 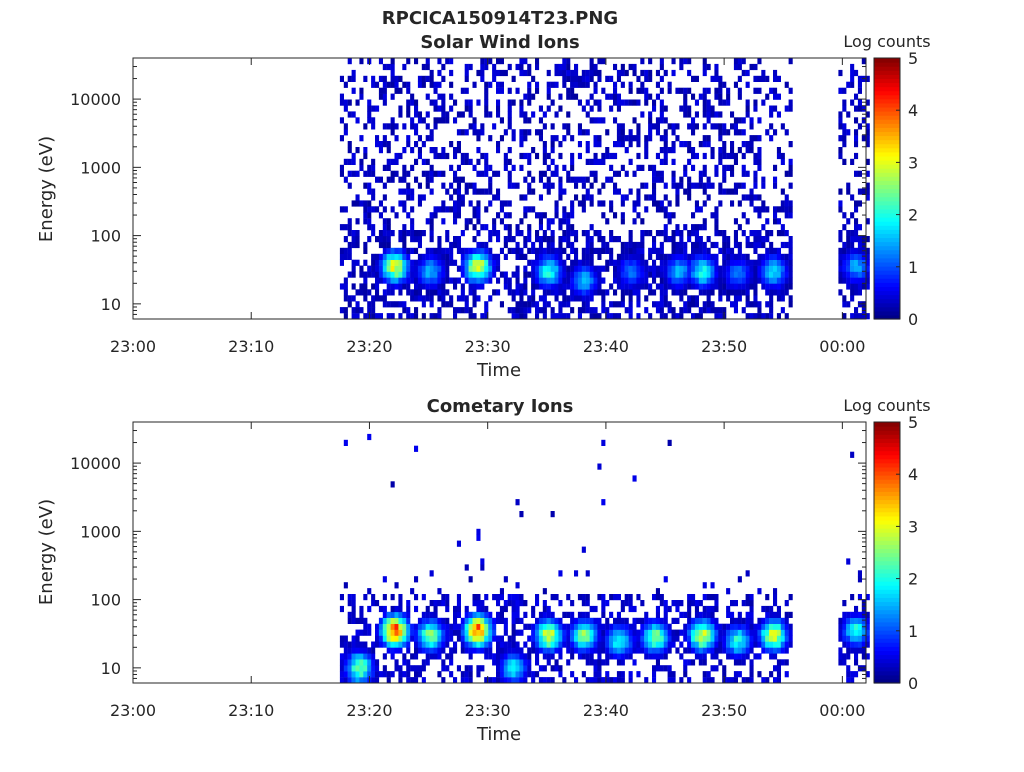 I want to click on colorbar-tick-label: 2, so click(x=913, y=215).